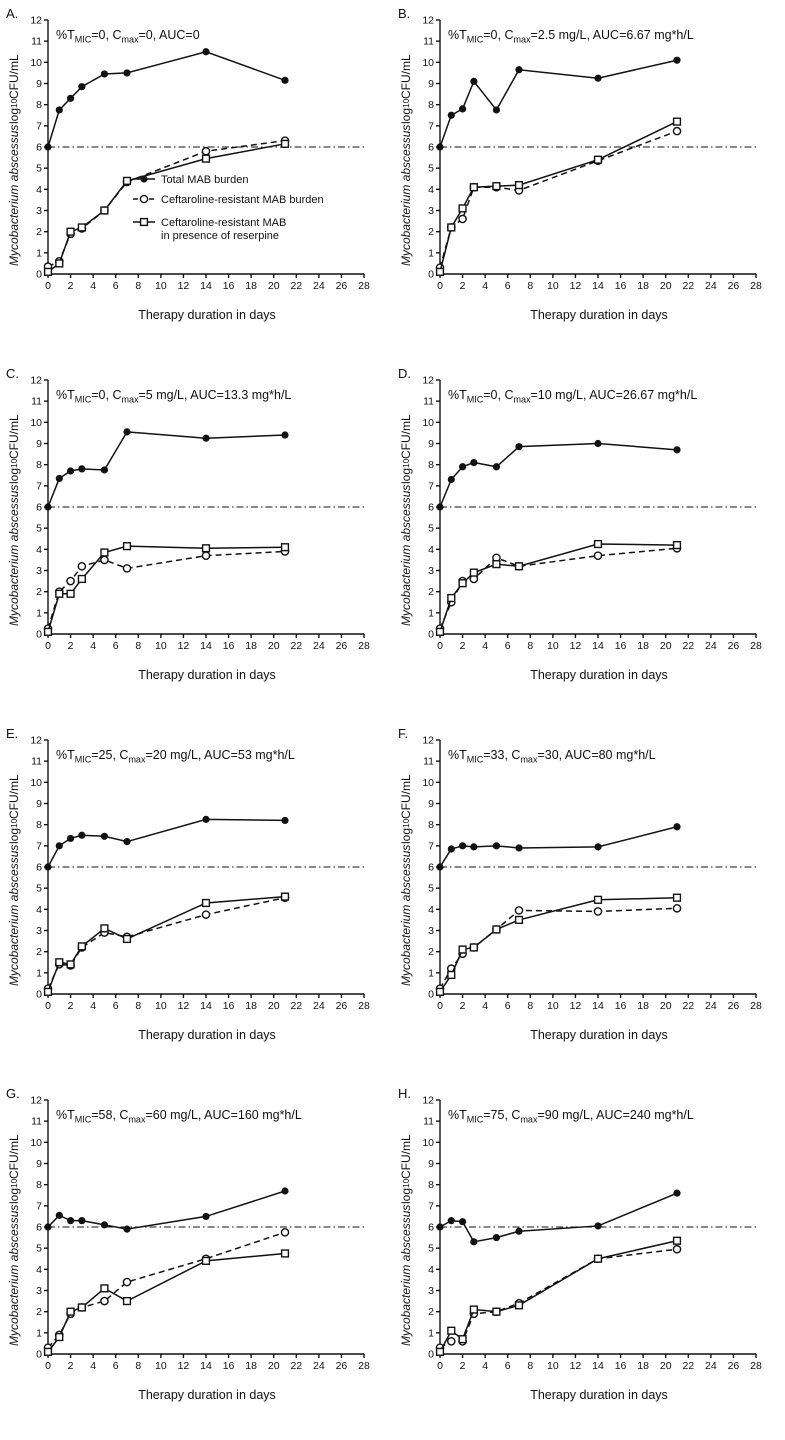 This screenshot has height=1440, width=785. Describe the element at coordinates (223, 223) in the screenshot. I see `svg-text: Ceftaroline-resistant MAB` at that location.